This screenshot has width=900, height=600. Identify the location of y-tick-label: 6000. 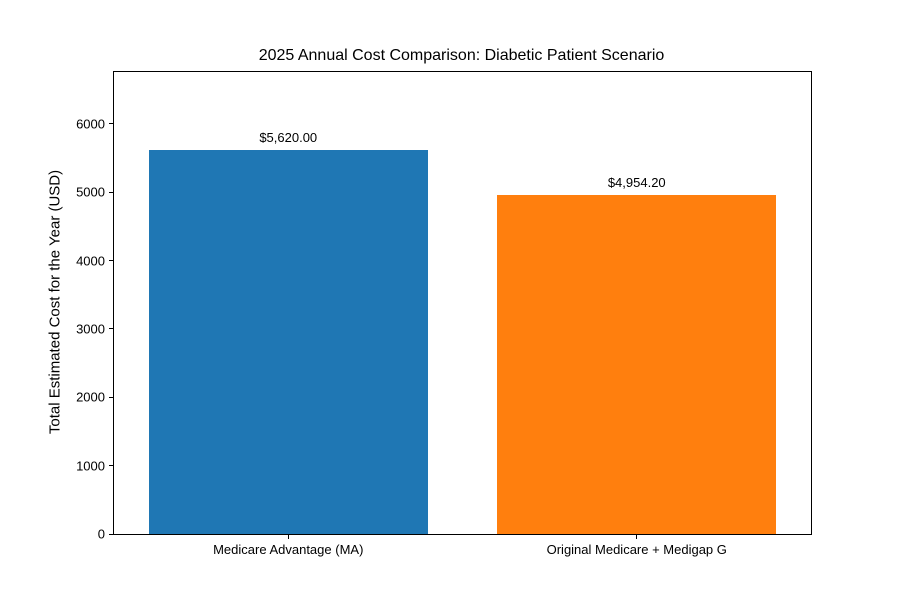
(90, 124).